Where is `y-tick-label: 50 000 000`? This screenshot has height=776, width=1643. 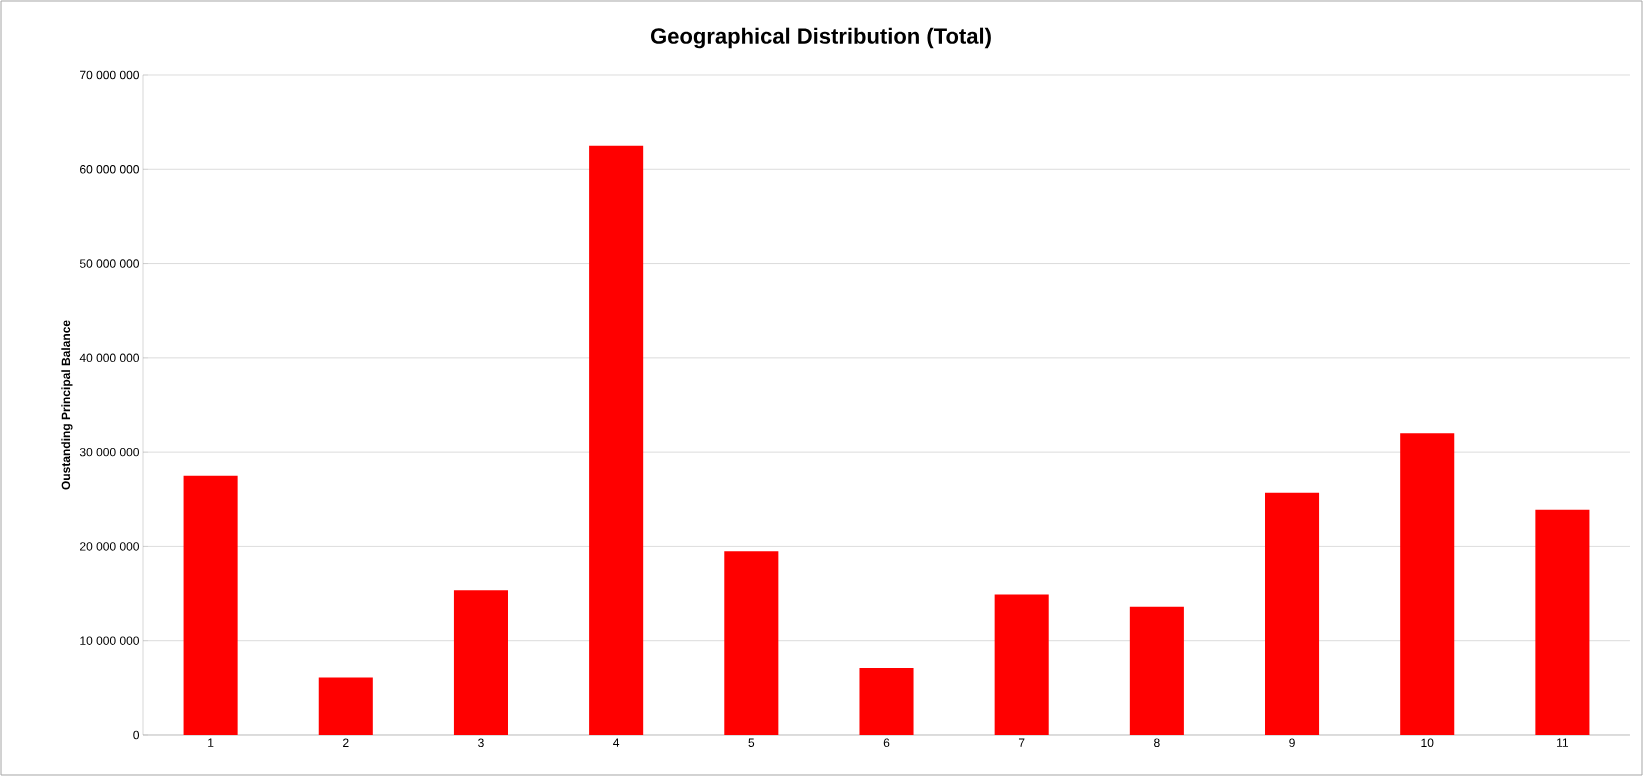
y-tick-label: 50 000 000 is located at coordinates (109, 263).